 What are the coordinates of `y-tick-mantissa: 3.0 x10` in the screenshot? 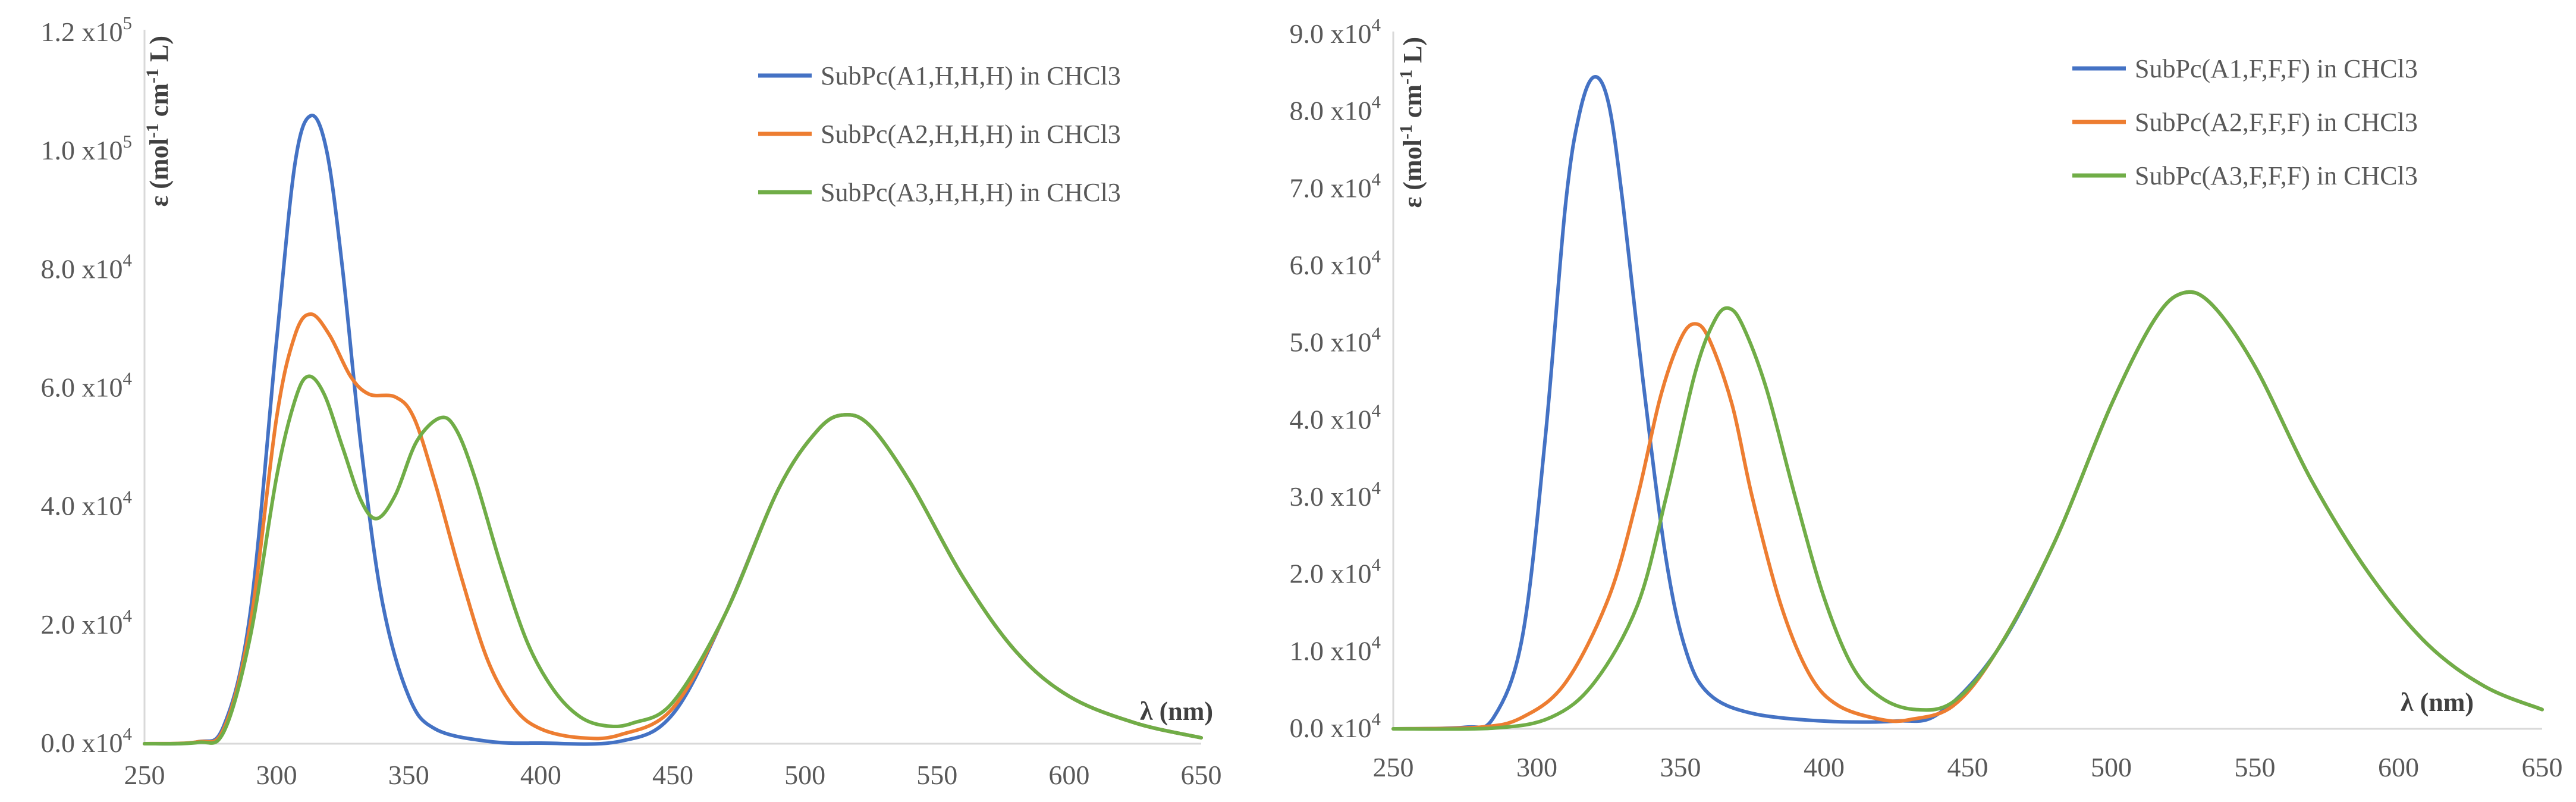 It's located at (1331, 496).